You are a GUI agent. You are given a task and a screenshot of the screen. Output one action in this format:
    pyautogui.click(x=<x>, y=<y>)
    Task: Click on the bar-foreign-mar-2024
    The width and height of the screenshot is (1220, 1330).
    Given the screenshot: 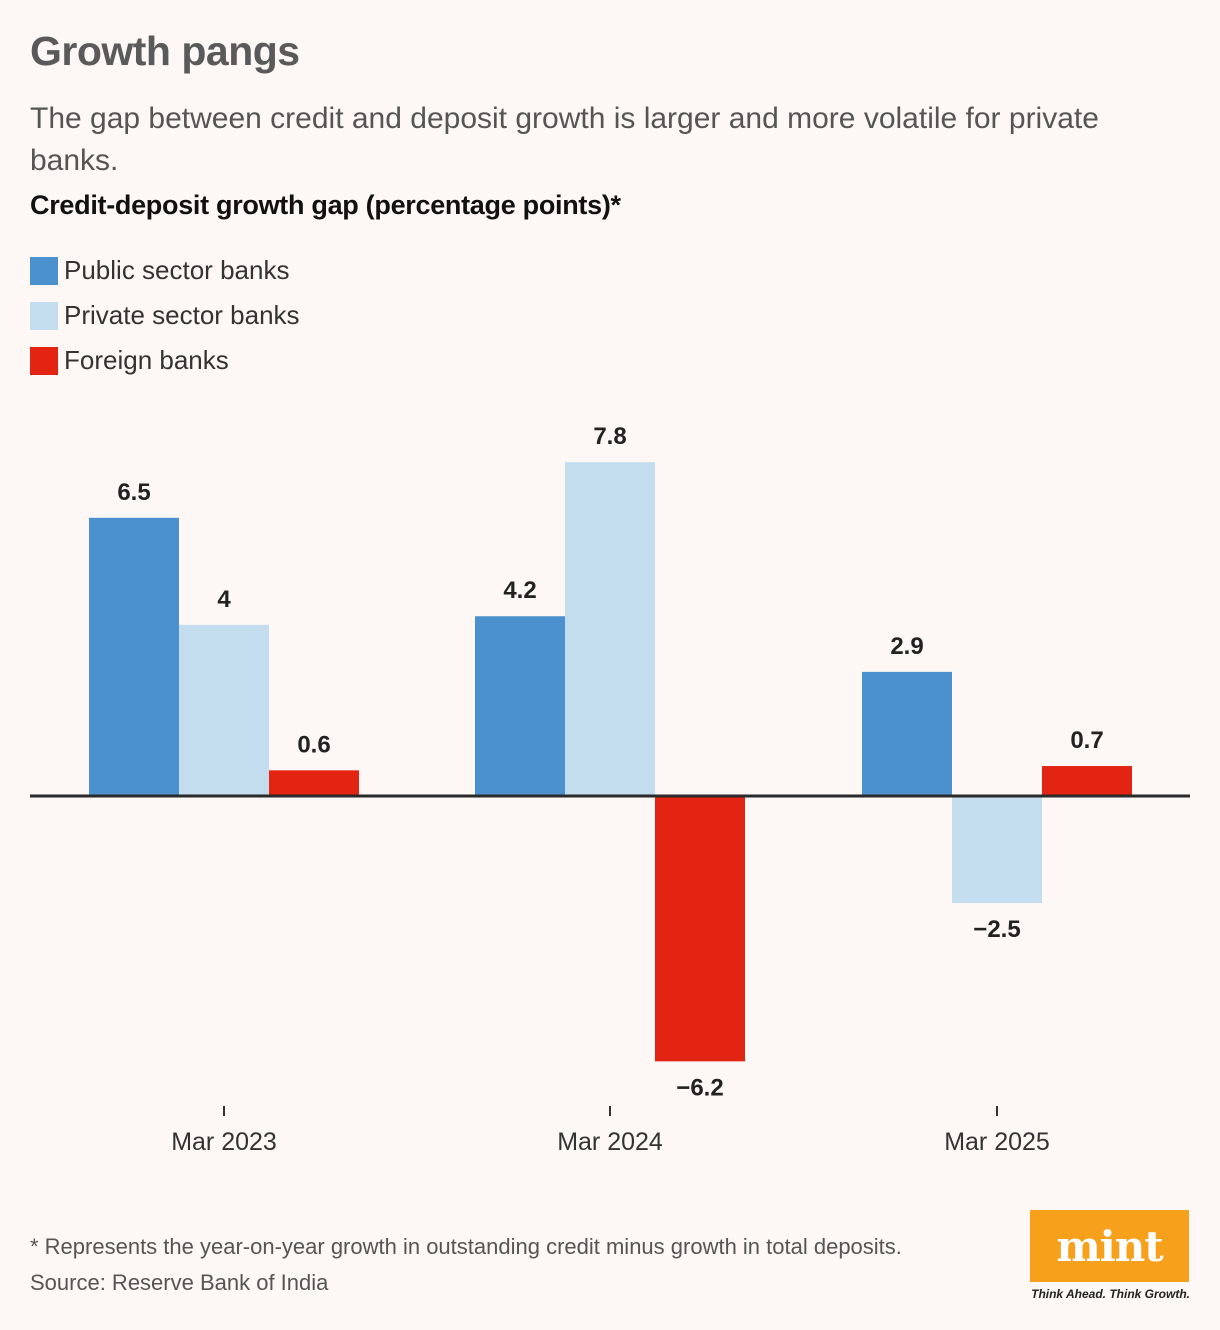 What is the action you would take?
    pyautogui.click(x=700, y=929)
    